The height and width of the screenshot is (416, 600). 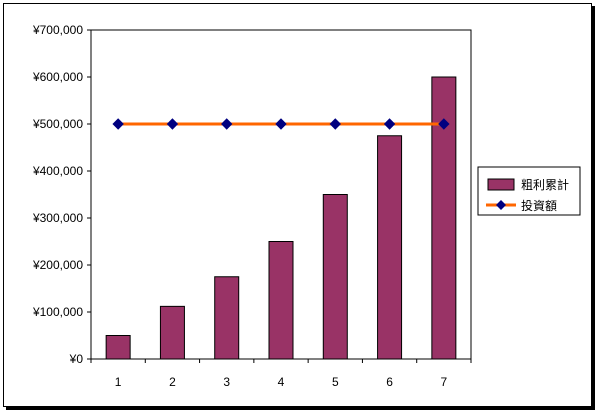 What do you see at coordinates (57, 171) in the screenshot?
I see `y-tick-label: ¥400,000` at bounding box center [57, 171].